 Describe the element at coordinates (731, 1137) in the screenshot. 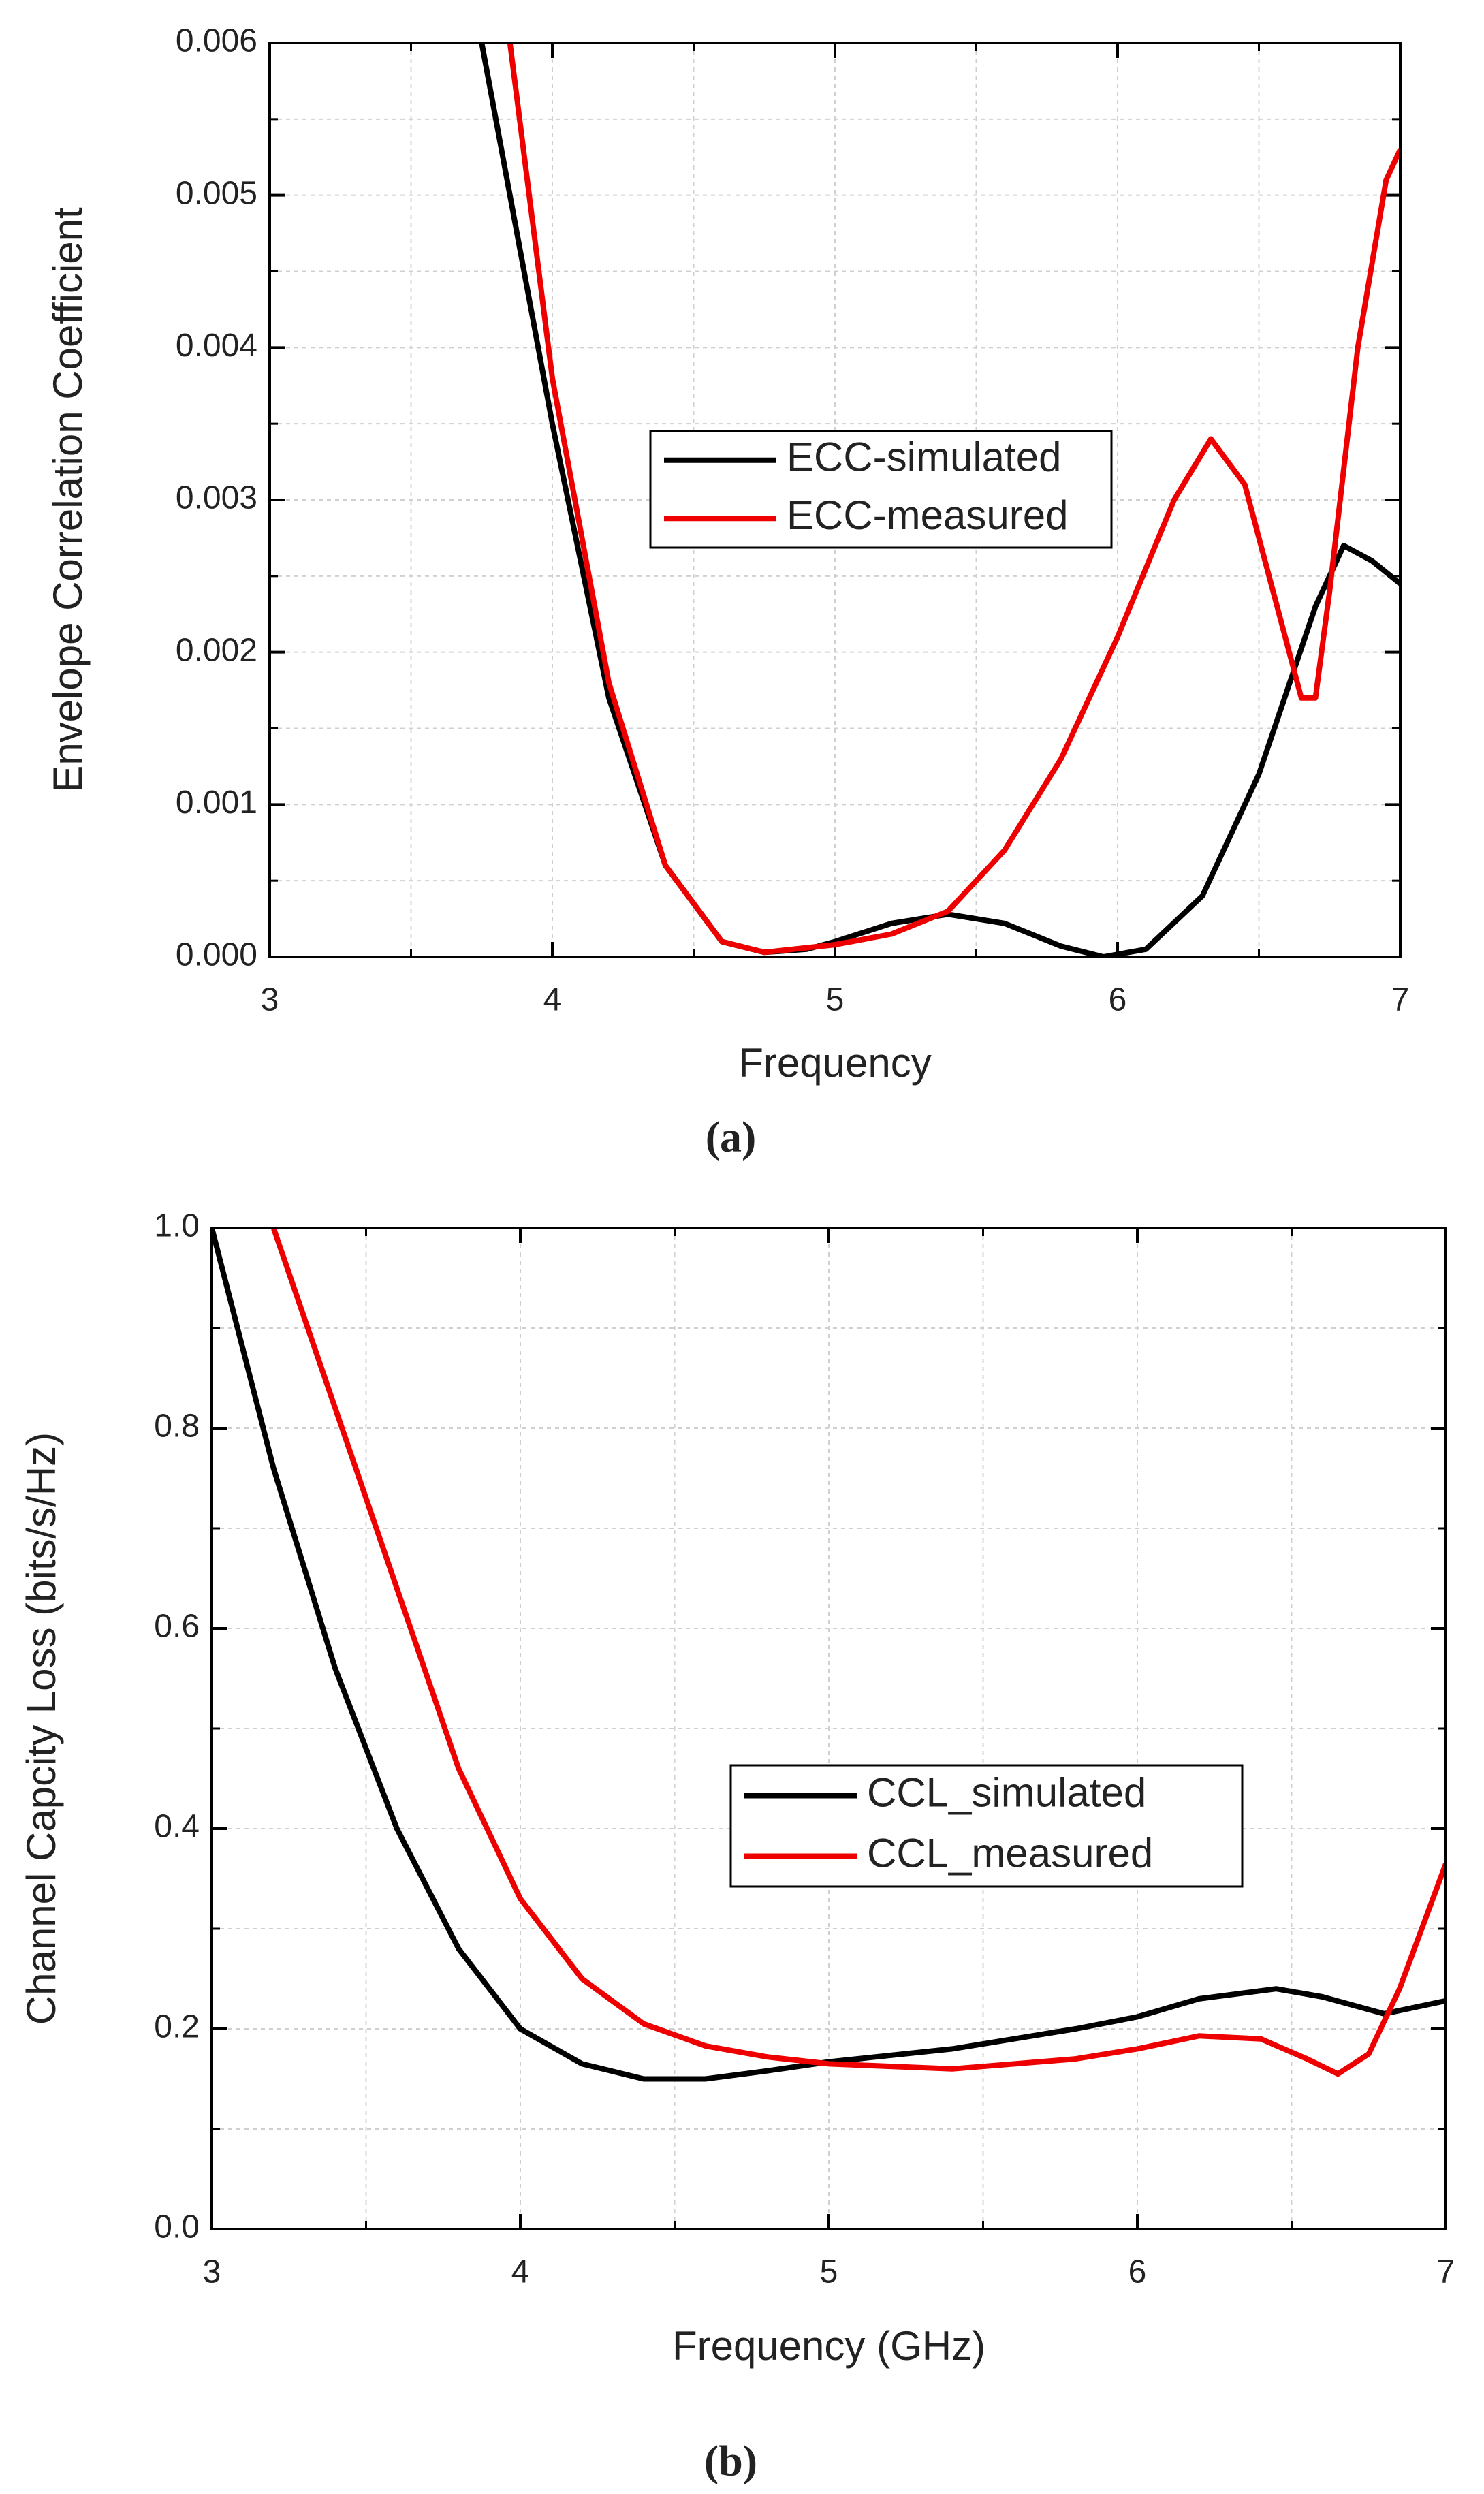

I see `caption: (a)` at that location.